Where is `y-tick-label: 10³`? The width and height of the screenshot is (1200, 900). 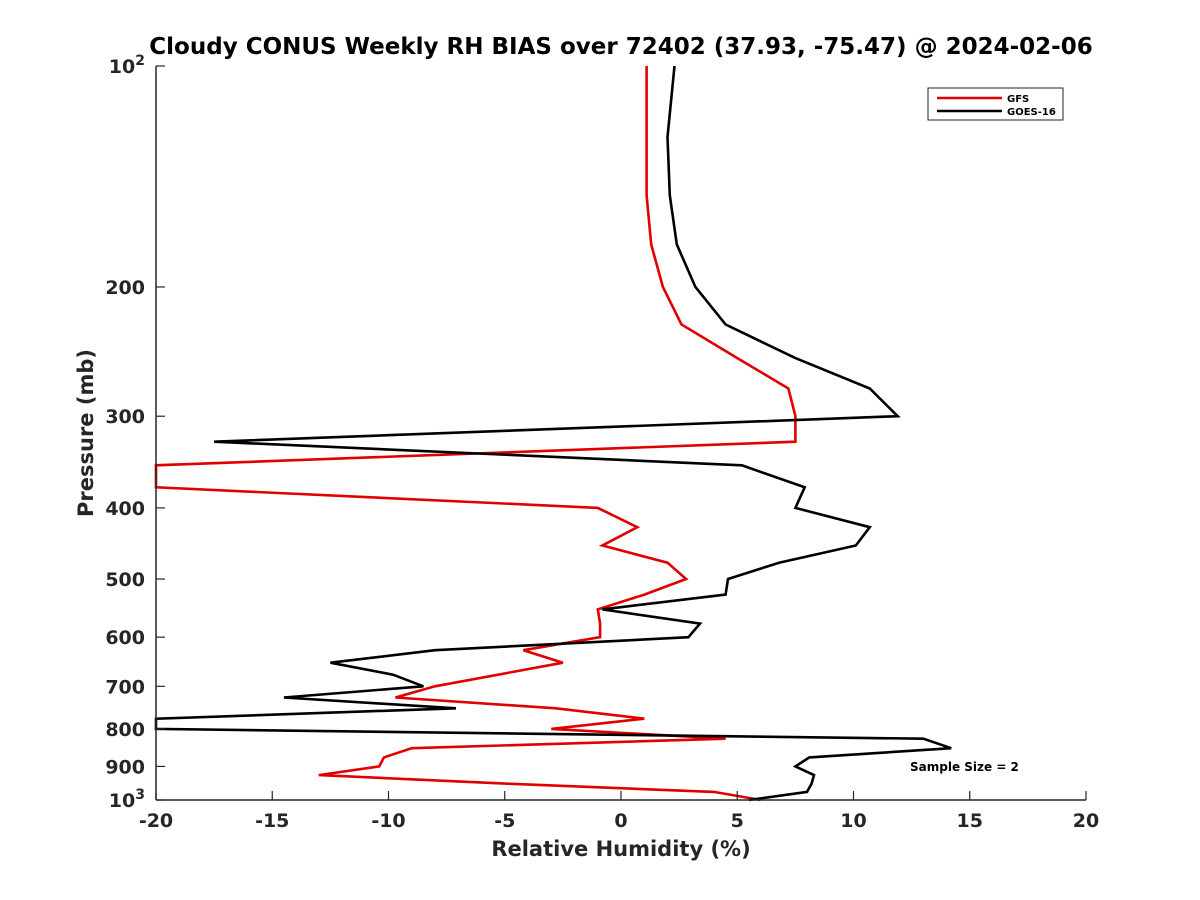
y-tick-label: 10³ is located at coordinates (127, 799).